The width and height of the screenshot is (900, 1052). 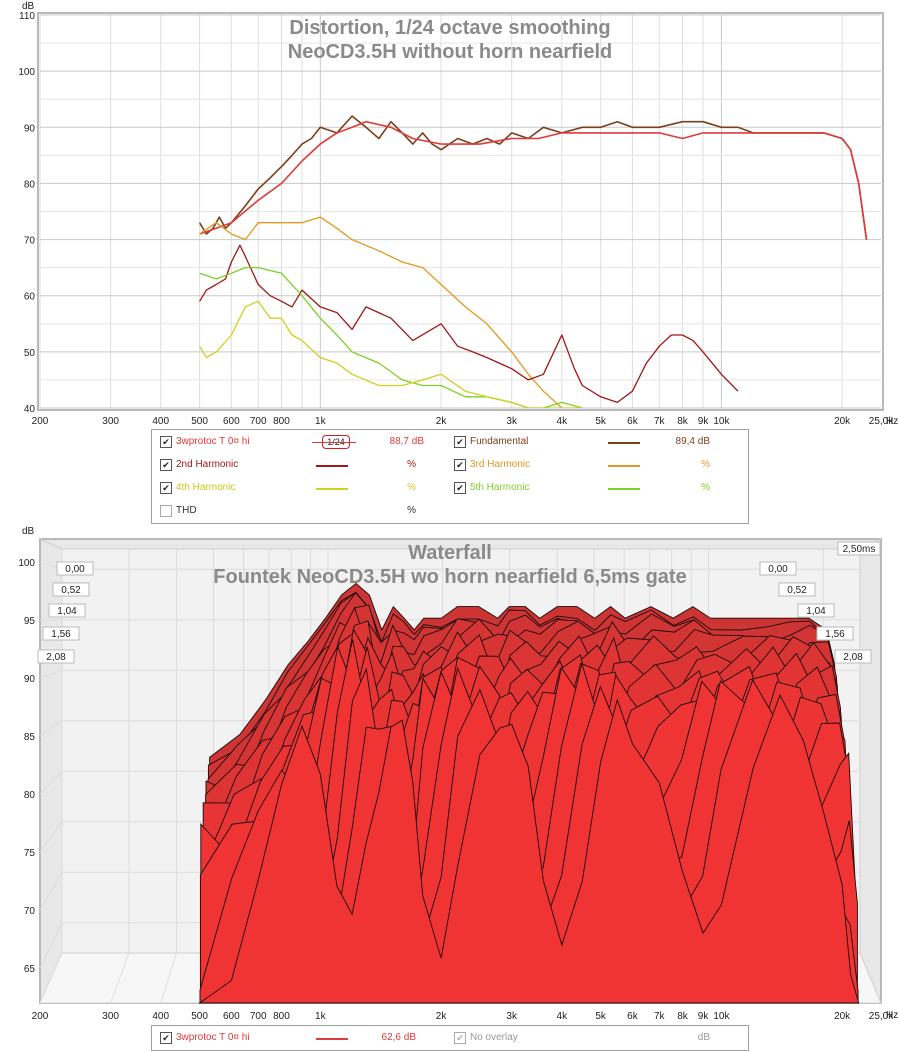 I want to click on chart2-title: Waterfall, so click(x=450, y=553).